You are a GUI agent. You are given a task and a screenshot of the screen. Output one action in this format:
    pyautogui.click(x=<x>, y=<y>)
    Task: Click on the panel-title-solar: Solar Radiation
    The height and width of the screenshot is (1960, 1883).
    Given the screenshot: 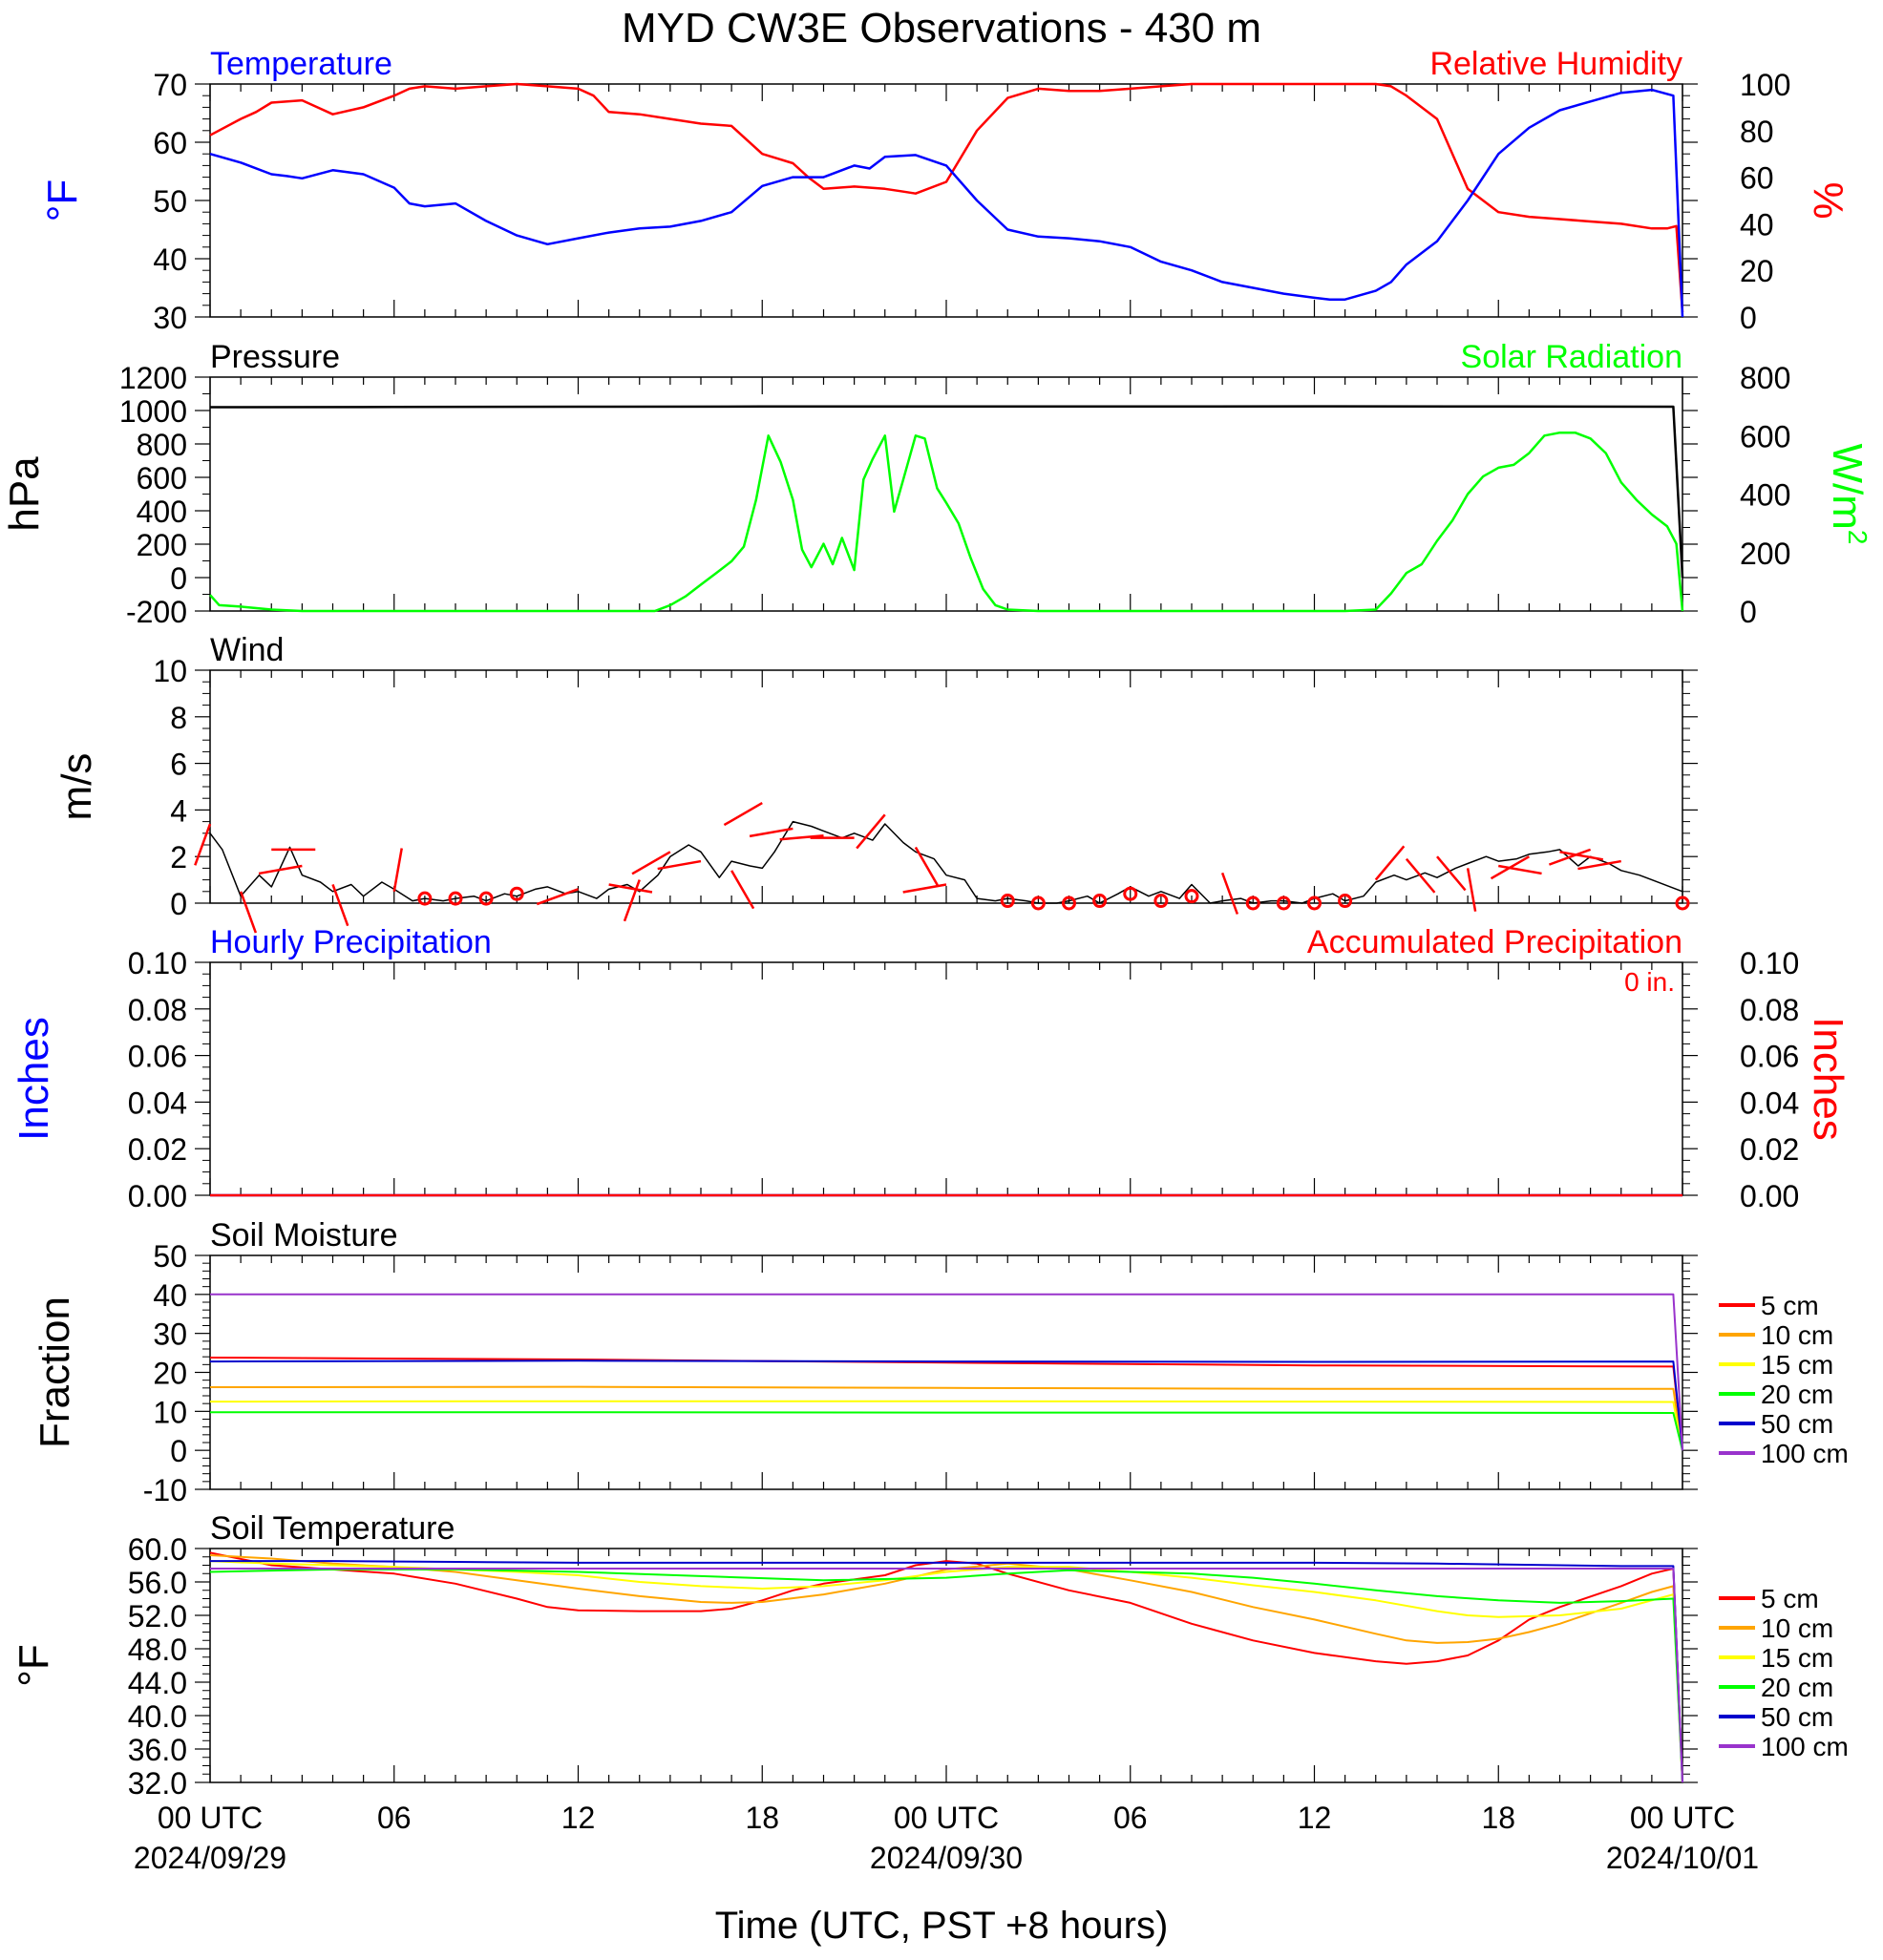 What is the action you would take?
    pyautogui.click(x=1571, y=357)
    